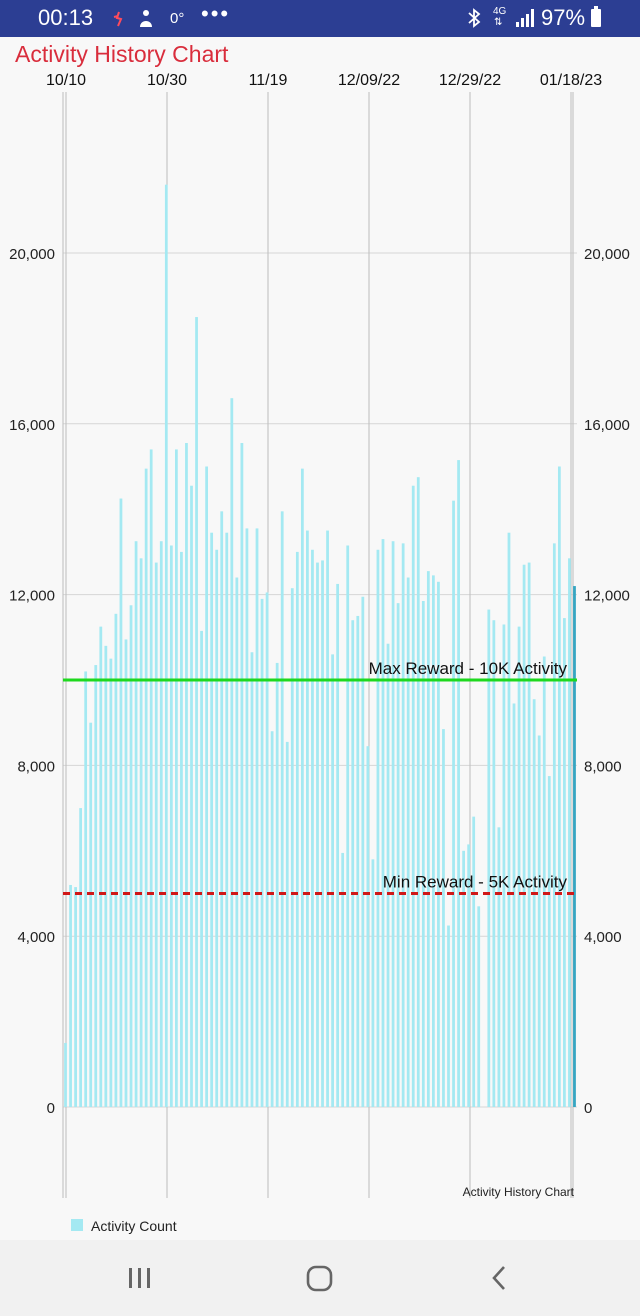 The width and height of the screenshot is (640, 1316). I want to click on network-4g-icon: 4G, so click(500, 11).